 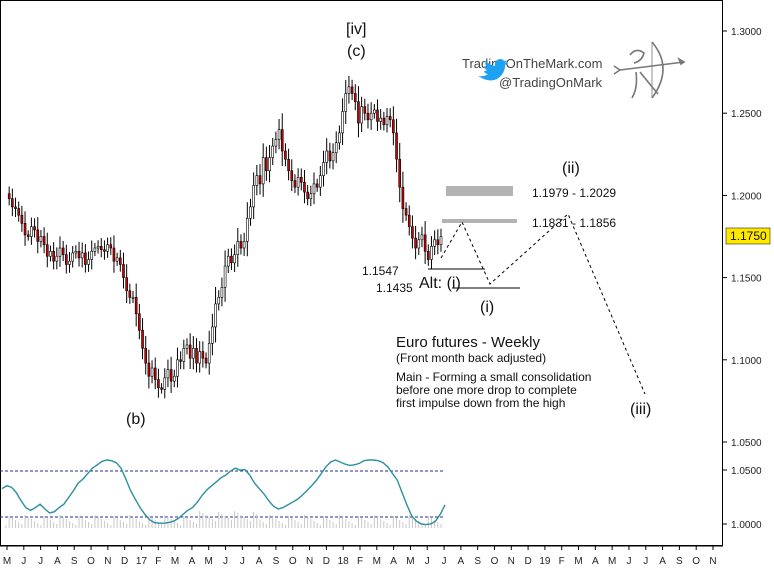 I want to click on lower-target-zone, so click(x=479, y=221).